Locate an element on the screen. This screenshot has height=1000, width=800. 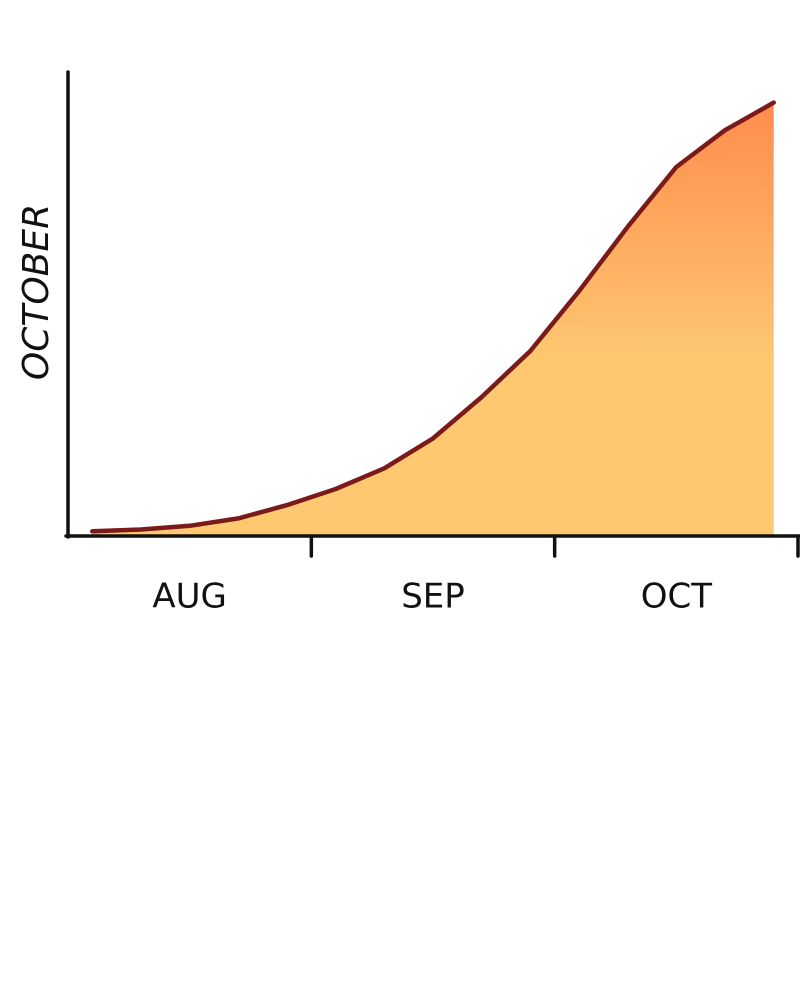
y-axis-title: OCTOBER is located at coordinates (36, 292).